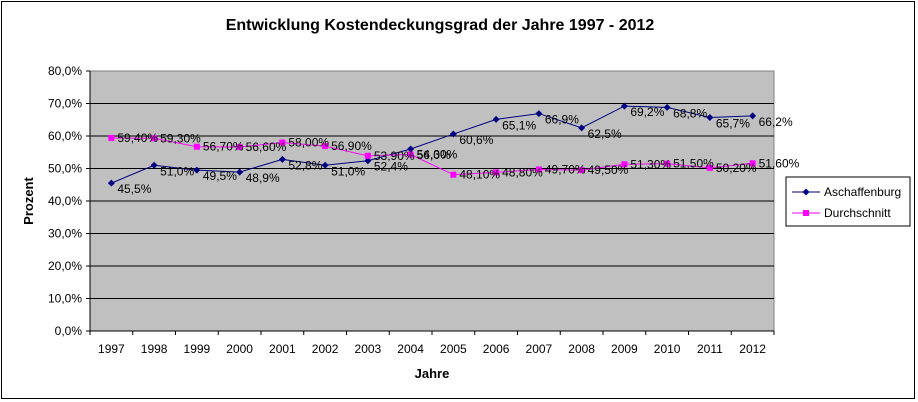 The image size is (918, 402). What do you see at coordinates (647, 112) in the screenshot?
I see `data-label: 69,2%` at bounding box center [647, 112].